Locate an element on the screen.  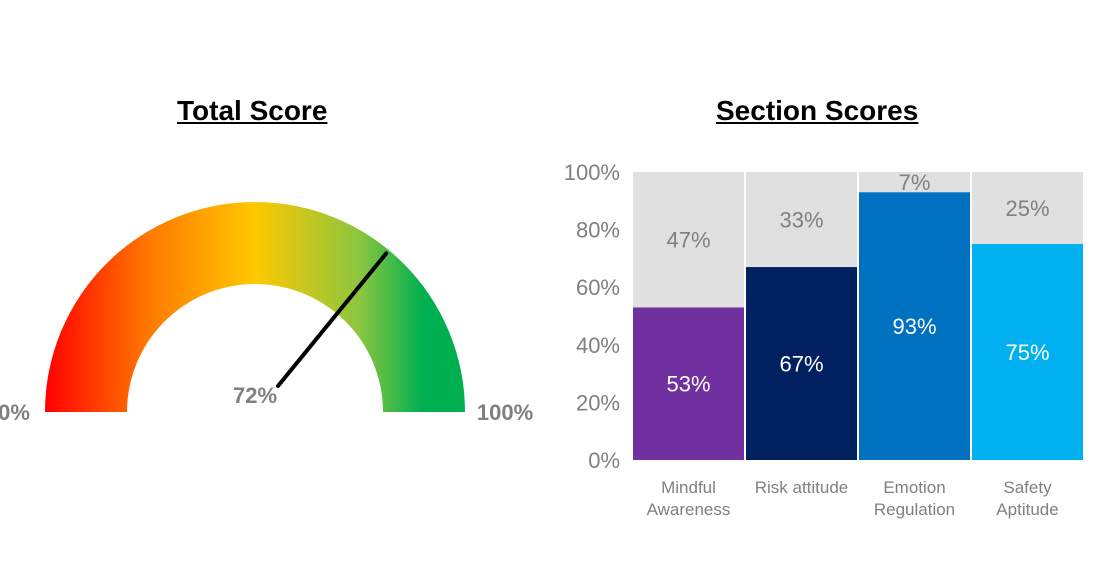
gauge-arc is located at coordinates (255, 307).